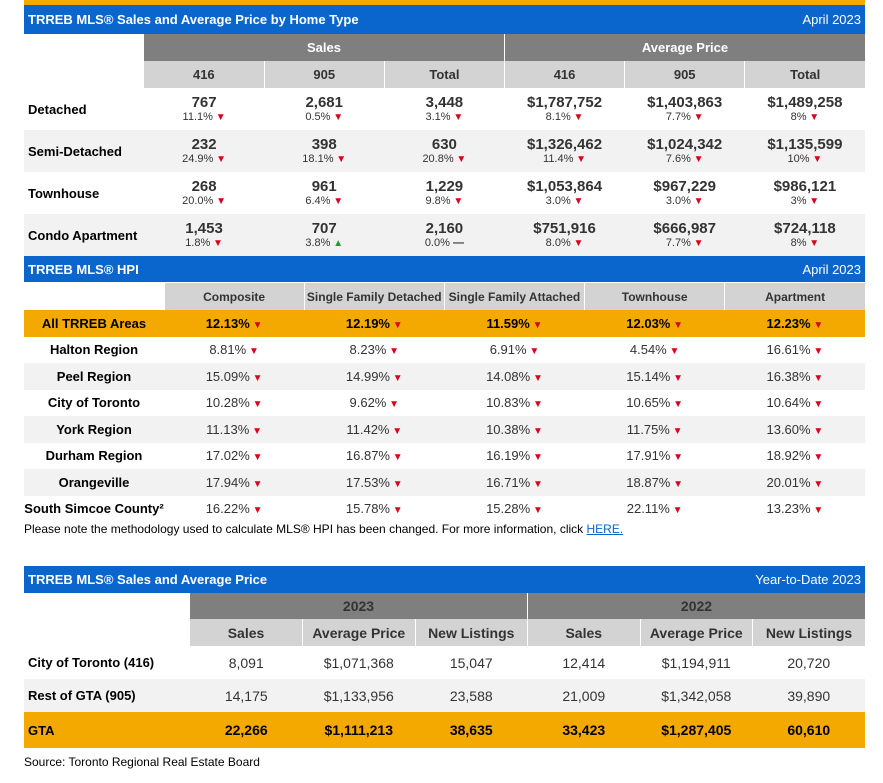  What do you see at coordinates (788, 350) in the screenshot?
I see `cell-value: 16.61%` at bounding box center [788, 350].